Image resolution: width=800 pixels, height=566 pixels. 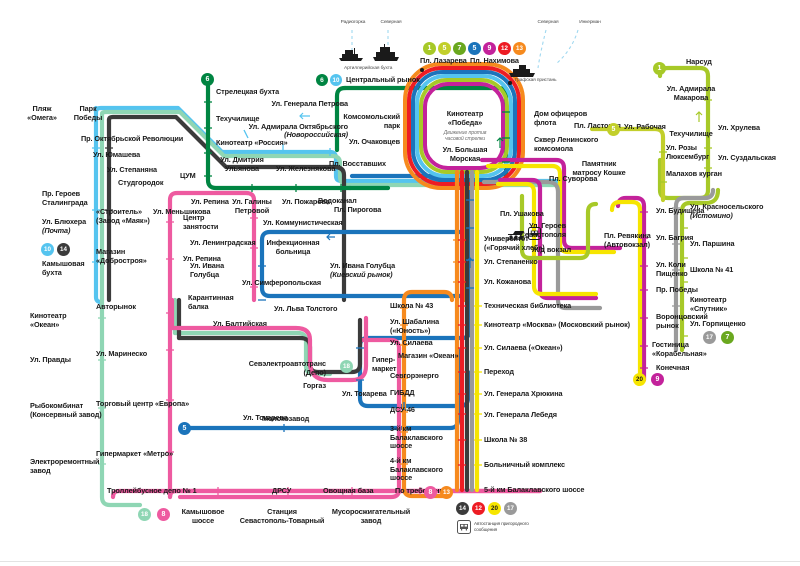 What do you see at coordinates (310, 103) in the screenshot?
I see `station-ul-generala-petrova: Ул. Генерала Петрова` at bounding box center [310, 103].